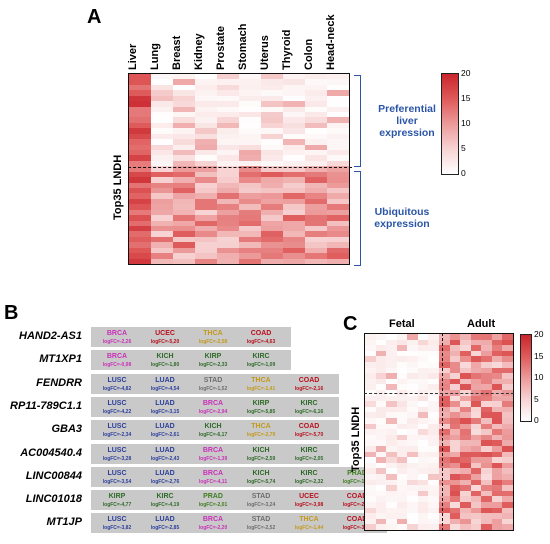  I want to click on cancer-type: LUAD, so click(165, 450).